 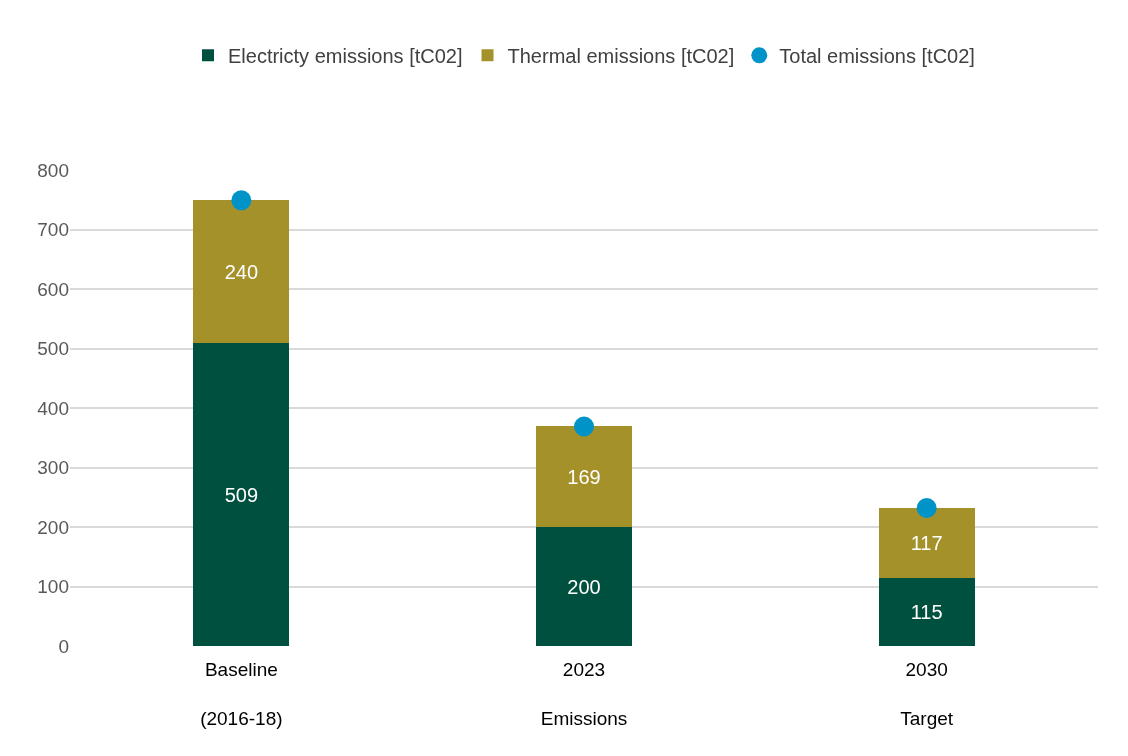 I want to click on data-label: 169, so click(x=584, y=476).